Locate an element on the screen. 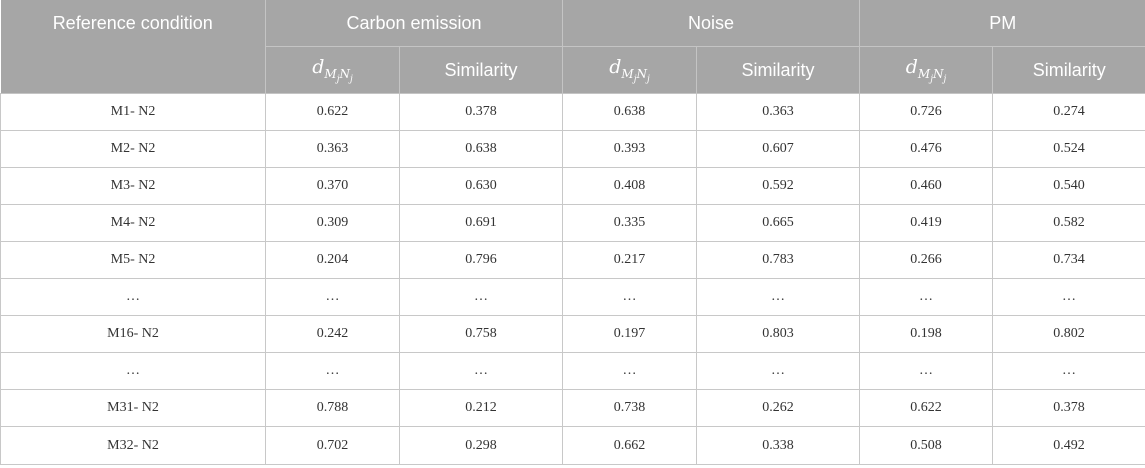  carbon-similarity-cell: 0.691 is located at coordinates (481, 223).